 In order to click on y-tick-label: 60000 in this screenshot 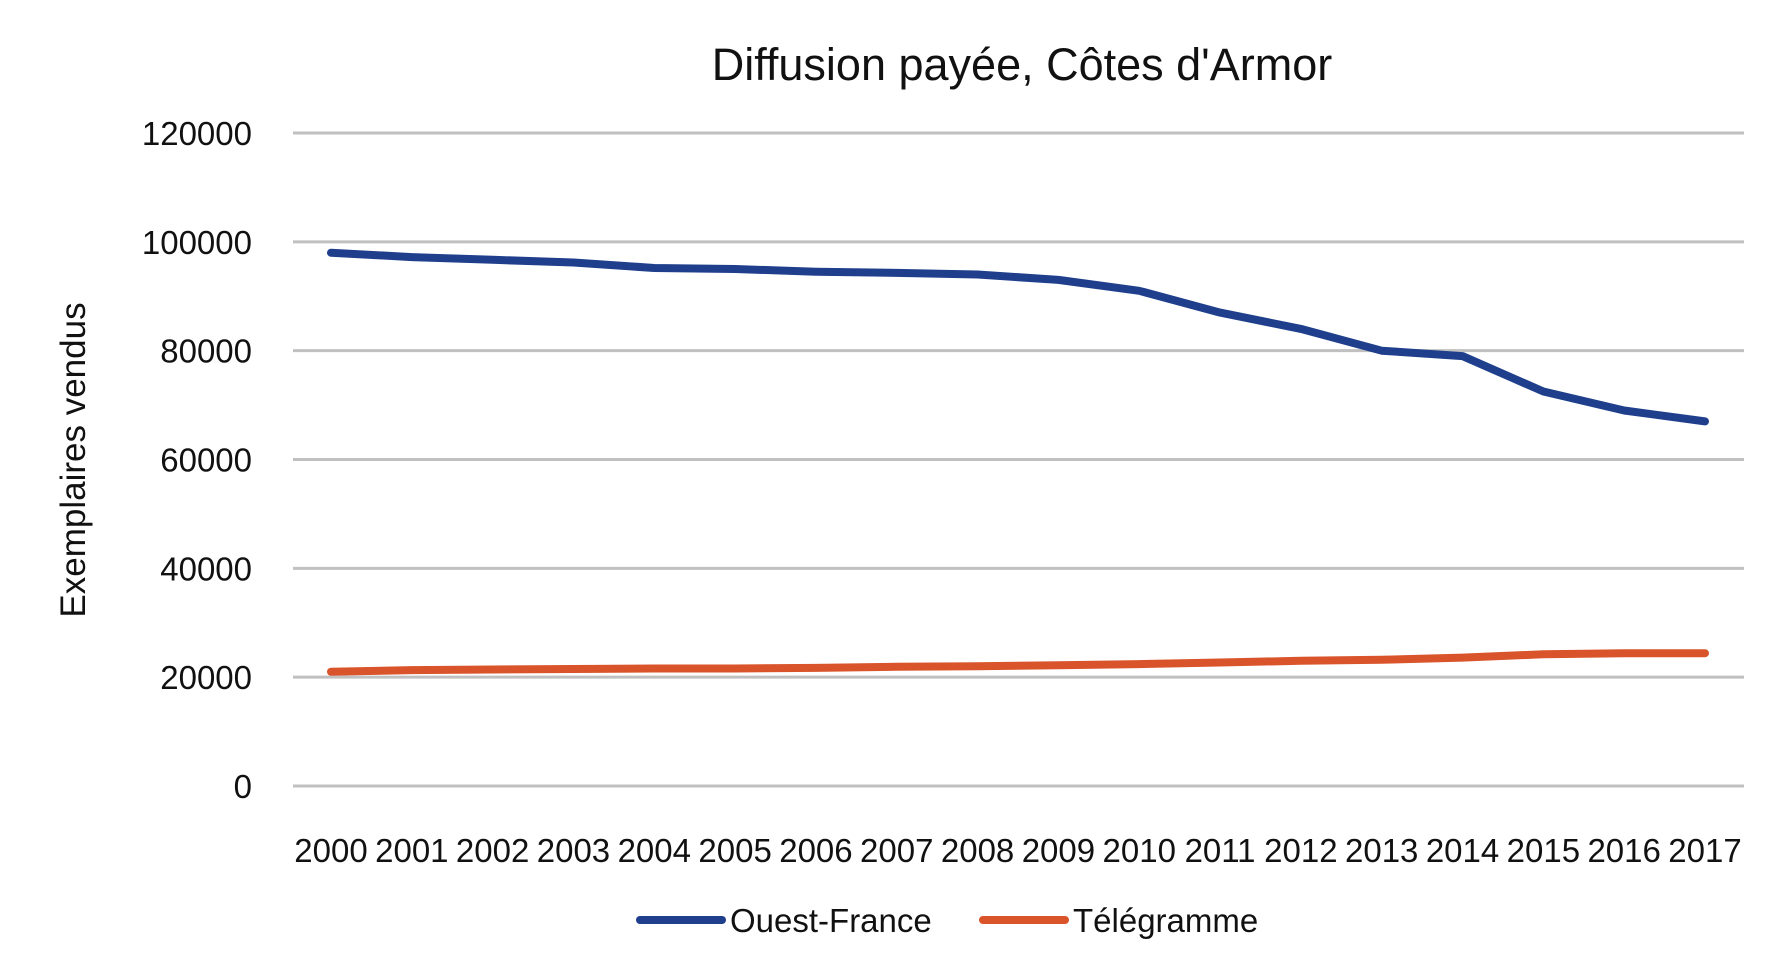, I will do `click(206, 460)`.